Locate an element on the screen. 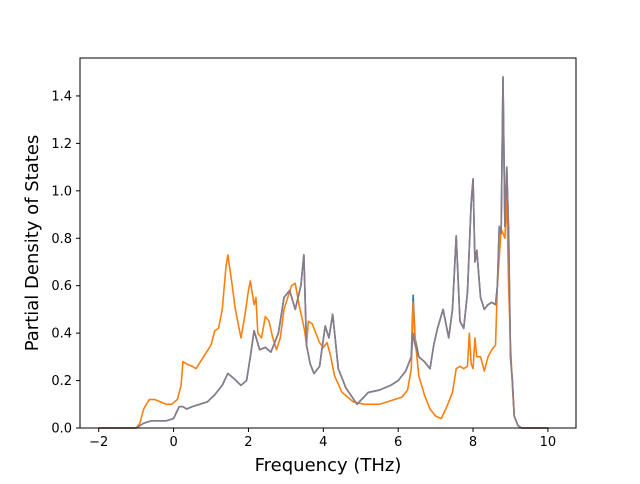 This screenshot has height=484, width=640. y-tick-label: 1.0 is located at coordinates (61, 191).